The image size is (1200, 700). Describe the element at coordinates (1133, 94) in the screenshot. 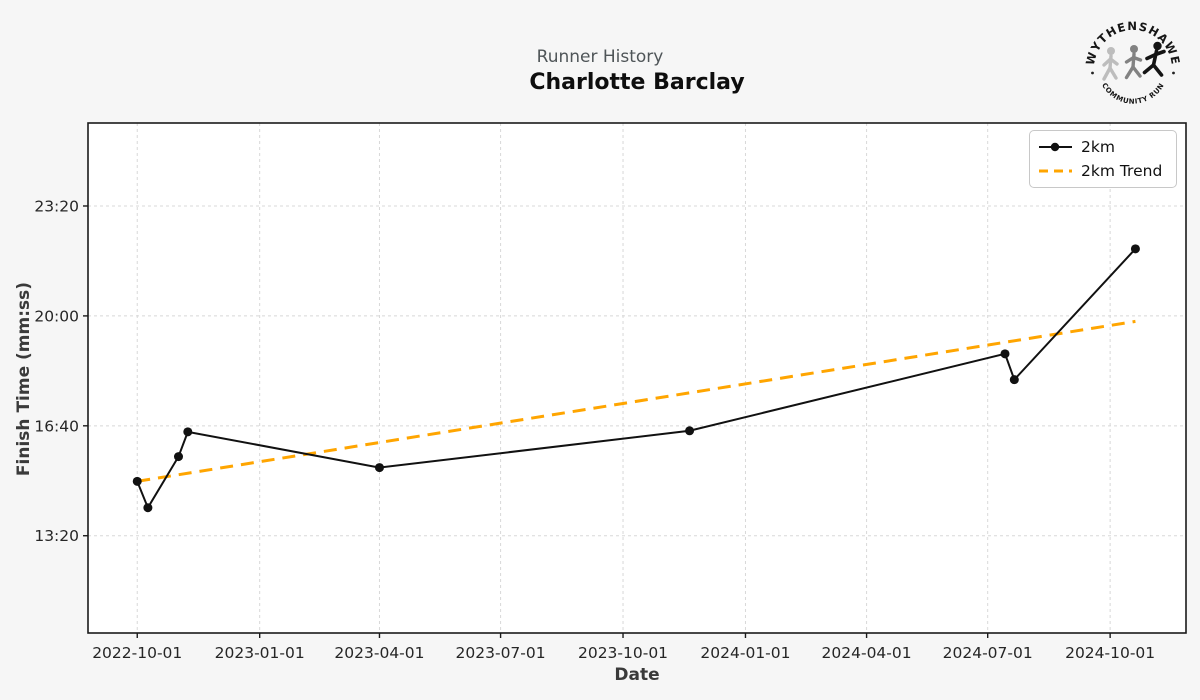

I see `logo-bottom-text: COMMUNITY RUN` at that location.